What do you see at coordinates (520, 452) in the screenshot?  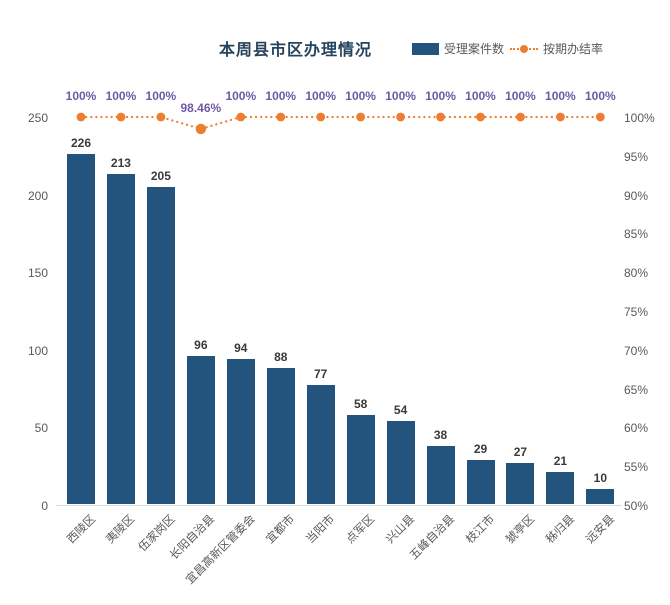 I see `bar-value-label: 27` at bounding box center [520, 452].